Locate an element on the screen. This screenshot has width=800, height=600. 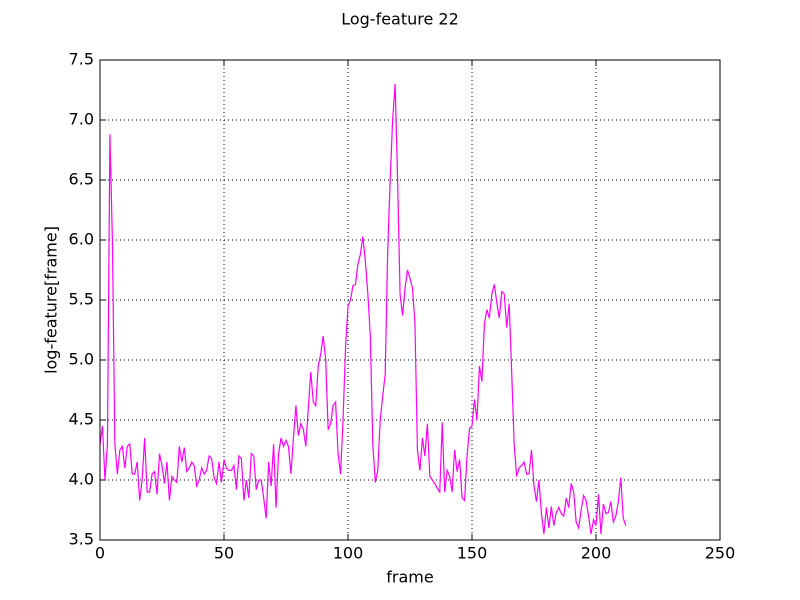
x-axis-label: frame is located at coordinates (409, 577).